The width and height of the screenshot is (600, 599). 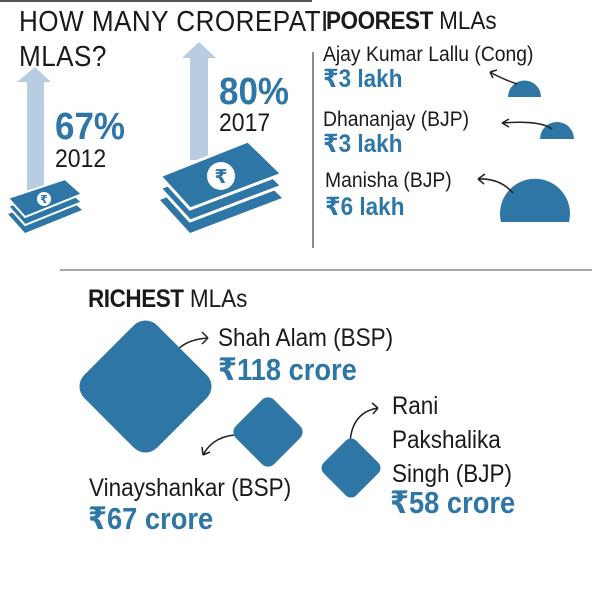 What do you see at coordinates (388, 180) in the screenshot?
I see `poorest-name-manisha: Manisha (BJP)` at bounding box center [388, 180].